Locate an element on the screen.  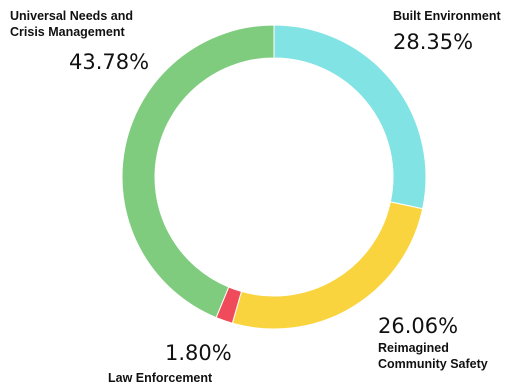
slice-value-reimagined-community-safety: 26.06% is located at coordinates (418, 326).